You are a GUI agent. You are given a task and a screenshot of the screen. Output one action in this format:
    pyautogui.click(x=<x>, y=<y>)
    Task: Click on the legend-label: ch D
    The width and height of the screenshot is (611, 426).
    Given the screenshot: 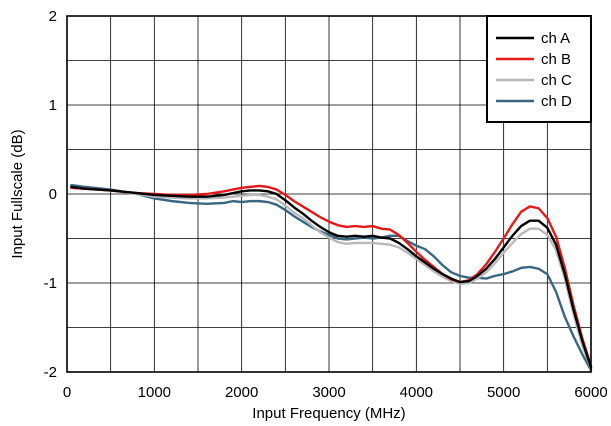 What is the action you would take?
    pyautogui.click(x=556, y=101)
    